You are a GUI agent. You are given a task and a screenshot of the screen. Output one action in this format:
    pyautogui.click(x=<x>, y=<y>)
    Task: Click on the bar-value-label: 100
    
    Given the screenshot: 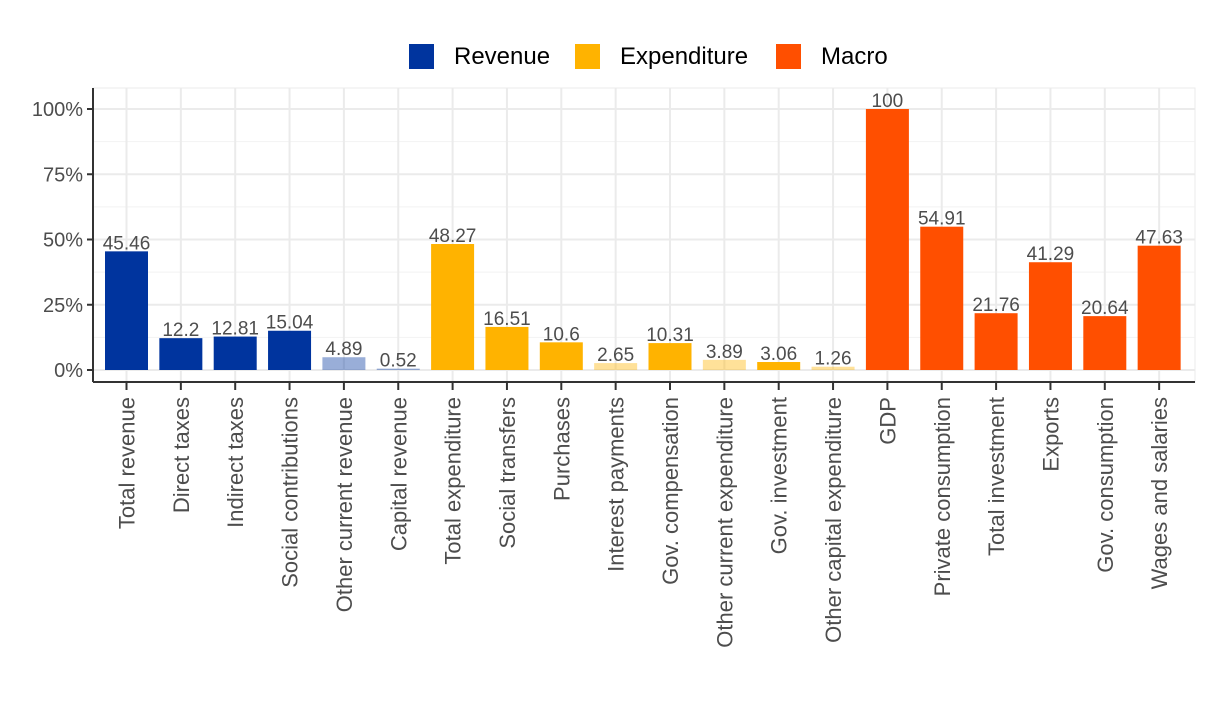 What is the action you would take?
    pyautogui.click(x=888, y=101)
    